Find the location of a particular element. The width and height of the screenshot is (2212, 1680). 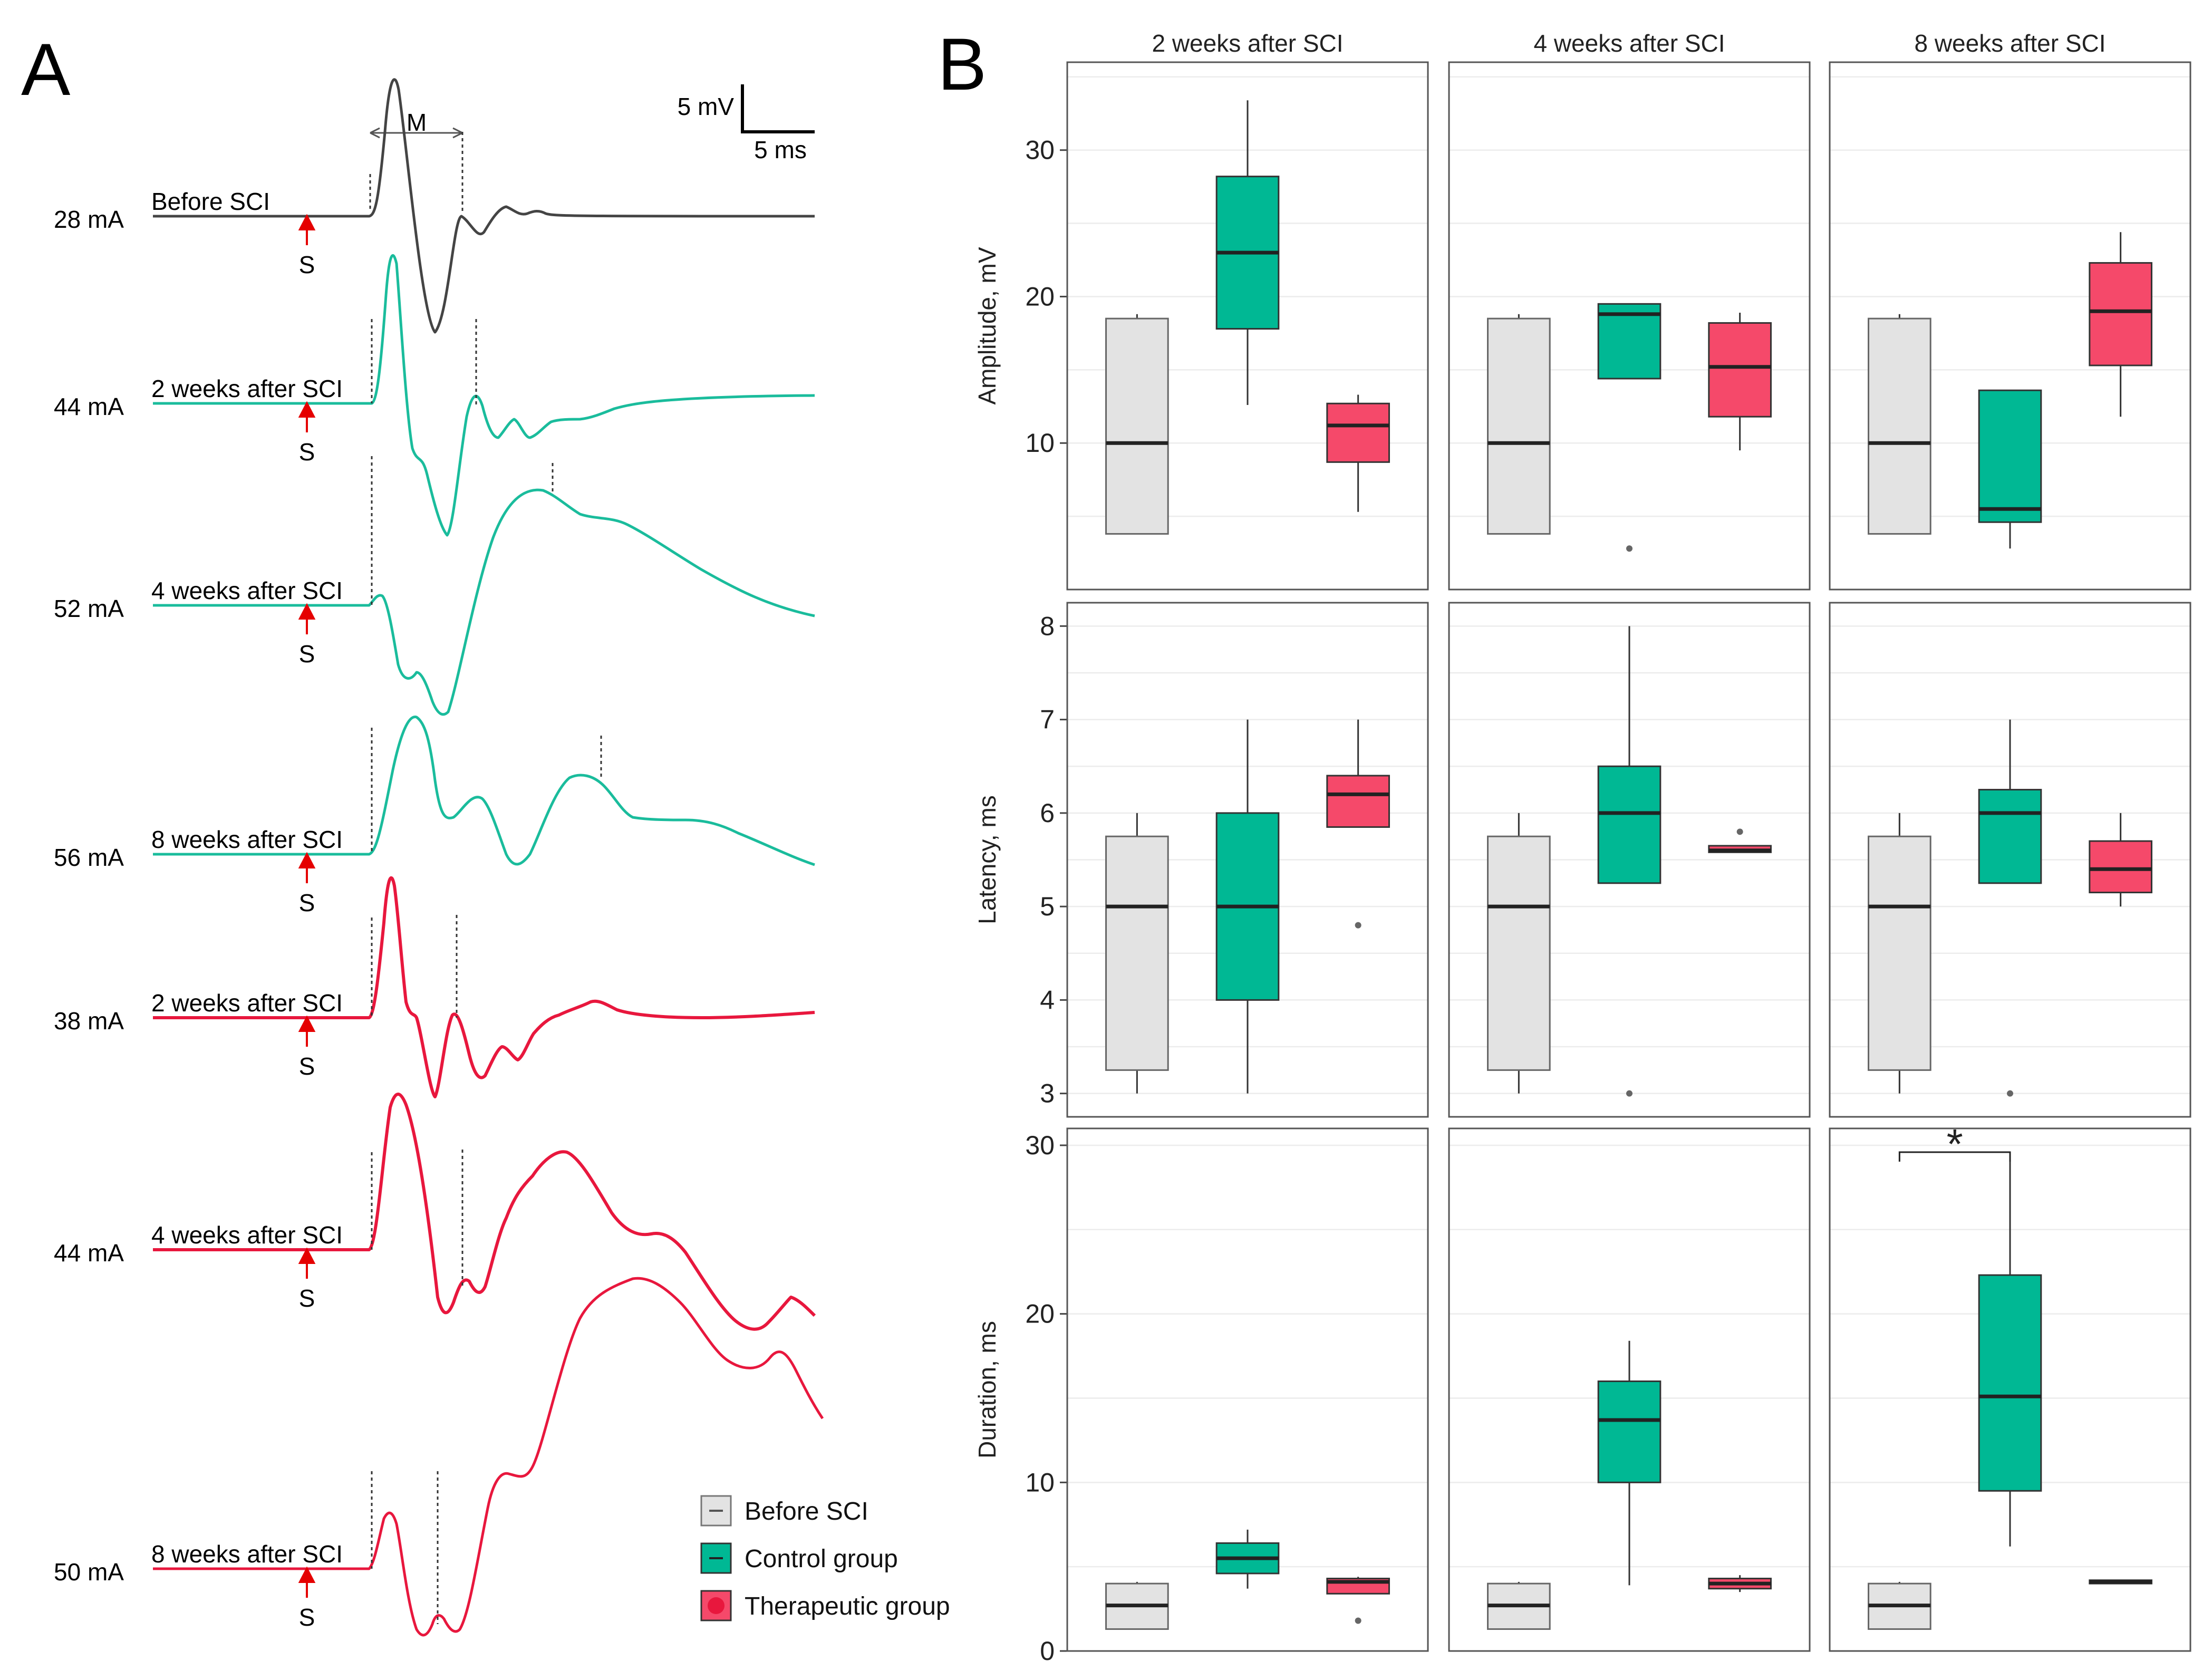

trace-row: 44 mA 4 weeks after SCI S is located at coordinates (435, 1212).